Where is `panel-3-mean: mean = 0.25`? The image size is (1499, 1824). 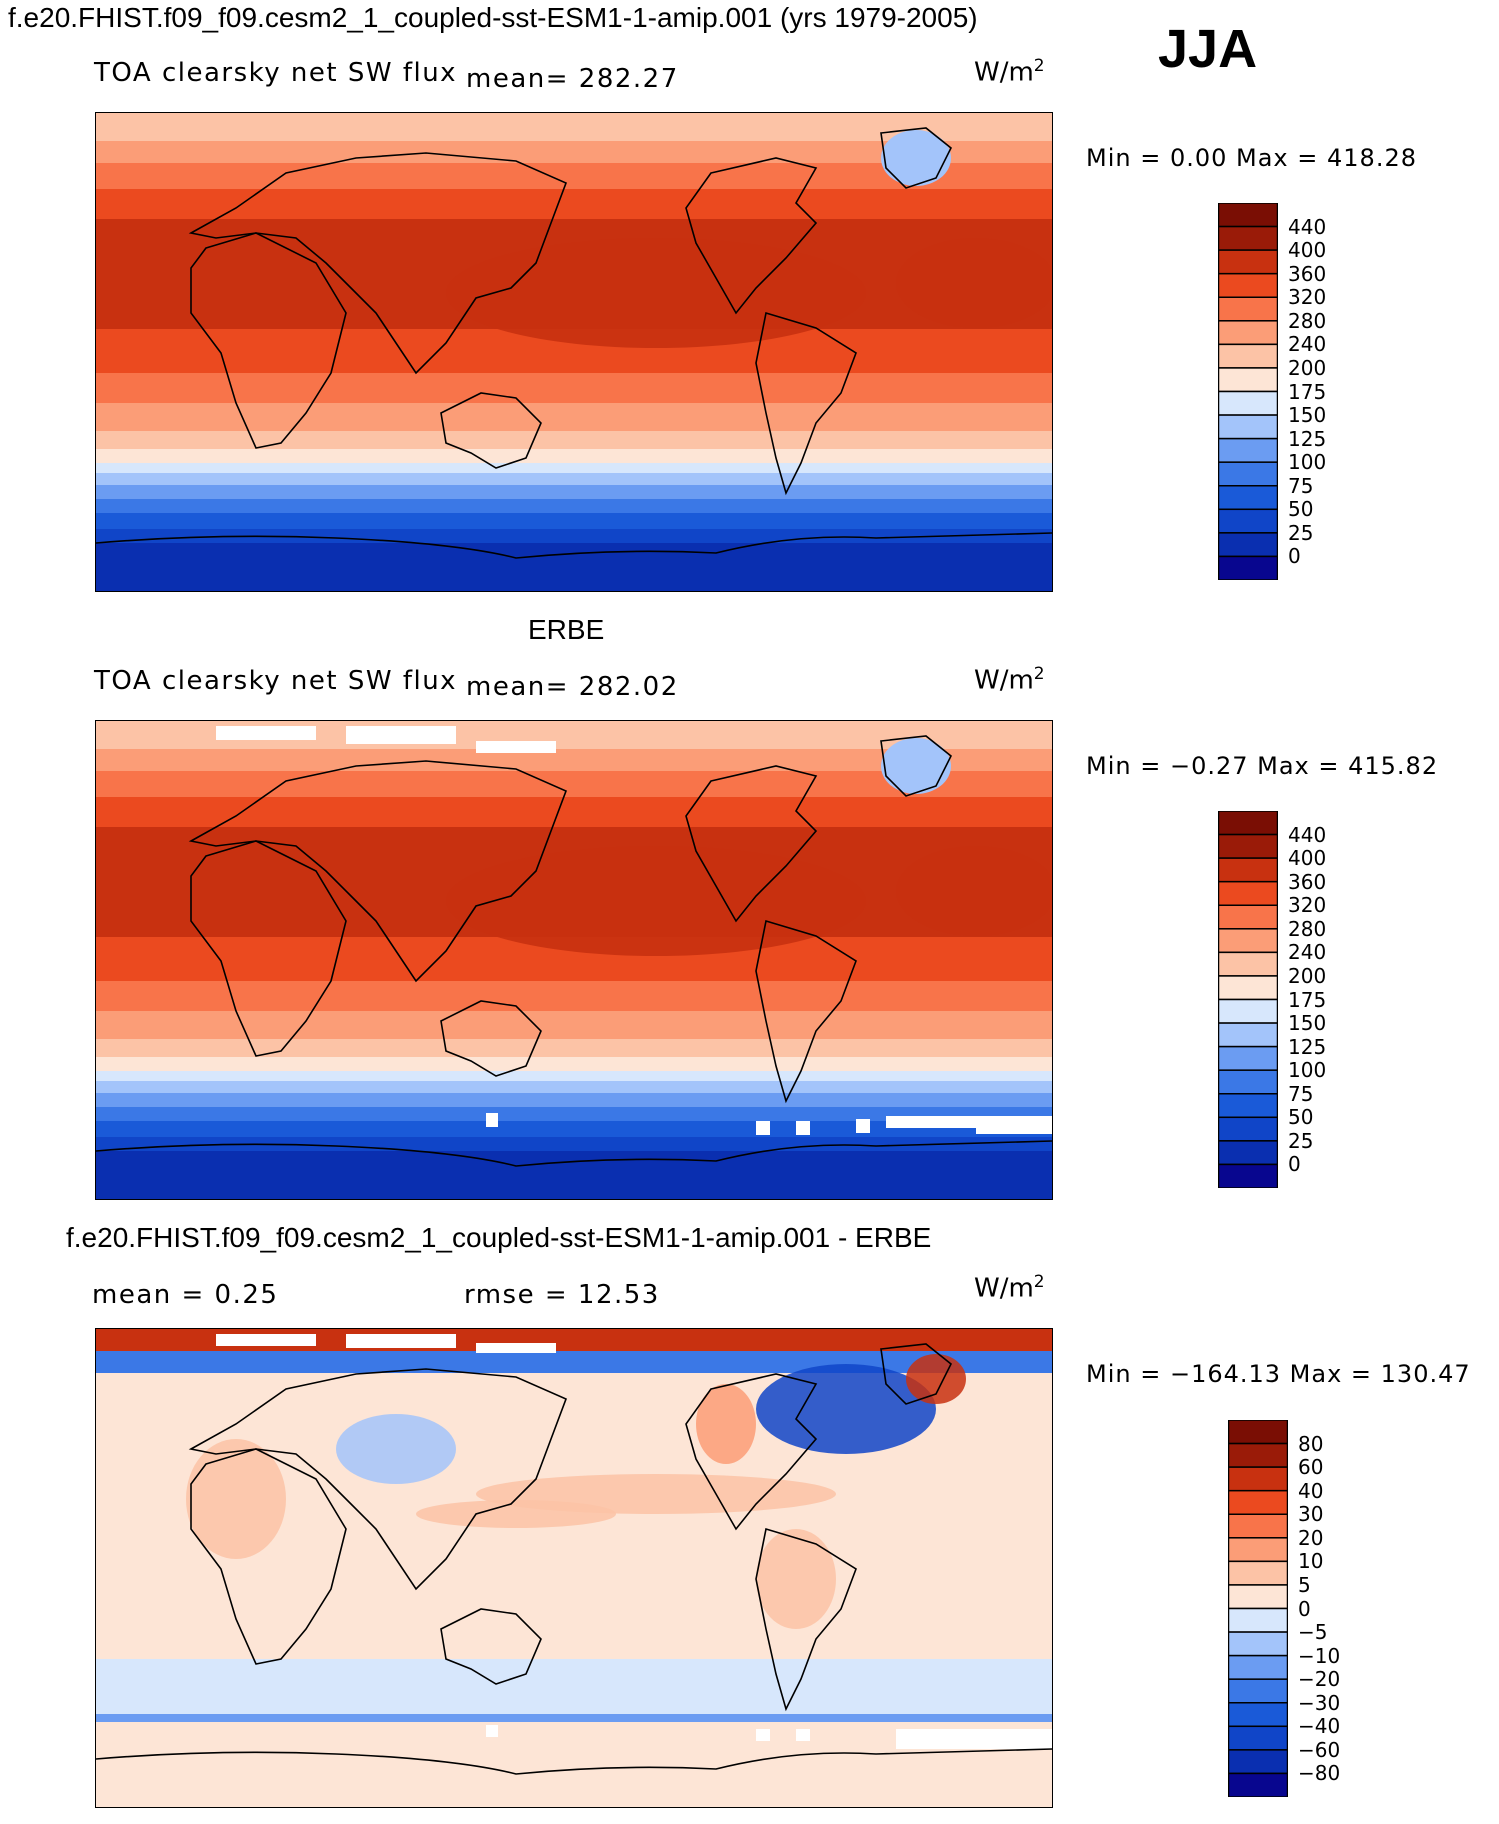 panel-3-mean: mean = 0.25 is located at coordinates (185, 1295).